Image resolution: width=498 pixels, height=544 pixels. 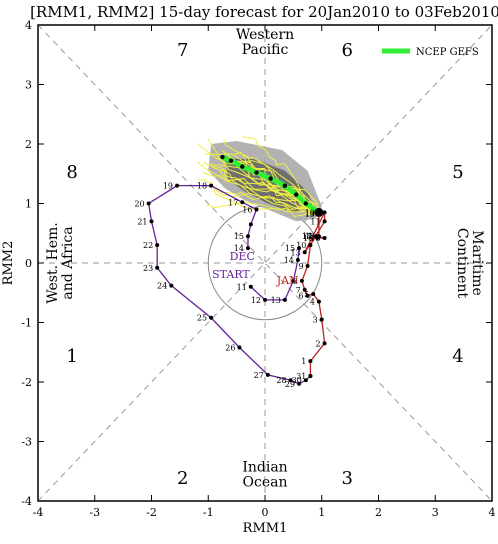 I want to click on point-label: 4, so click(x=312, y=302).